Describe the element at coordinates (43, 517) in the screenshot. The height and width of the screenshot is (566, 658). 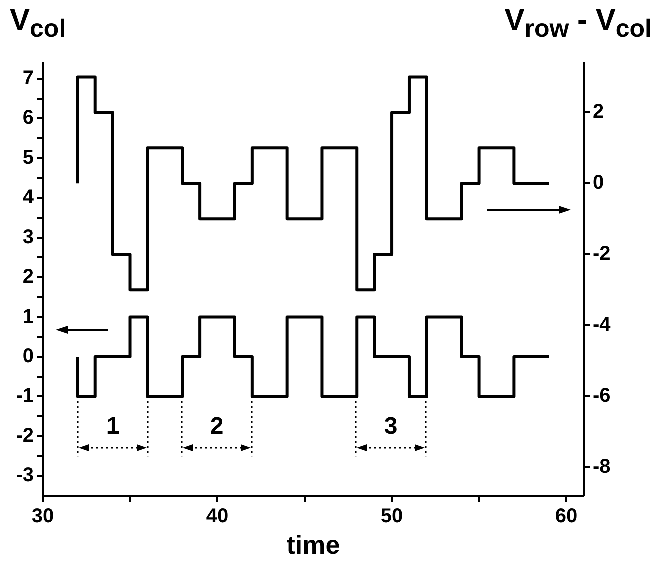
I see `x-tick-label: 30` at that location.